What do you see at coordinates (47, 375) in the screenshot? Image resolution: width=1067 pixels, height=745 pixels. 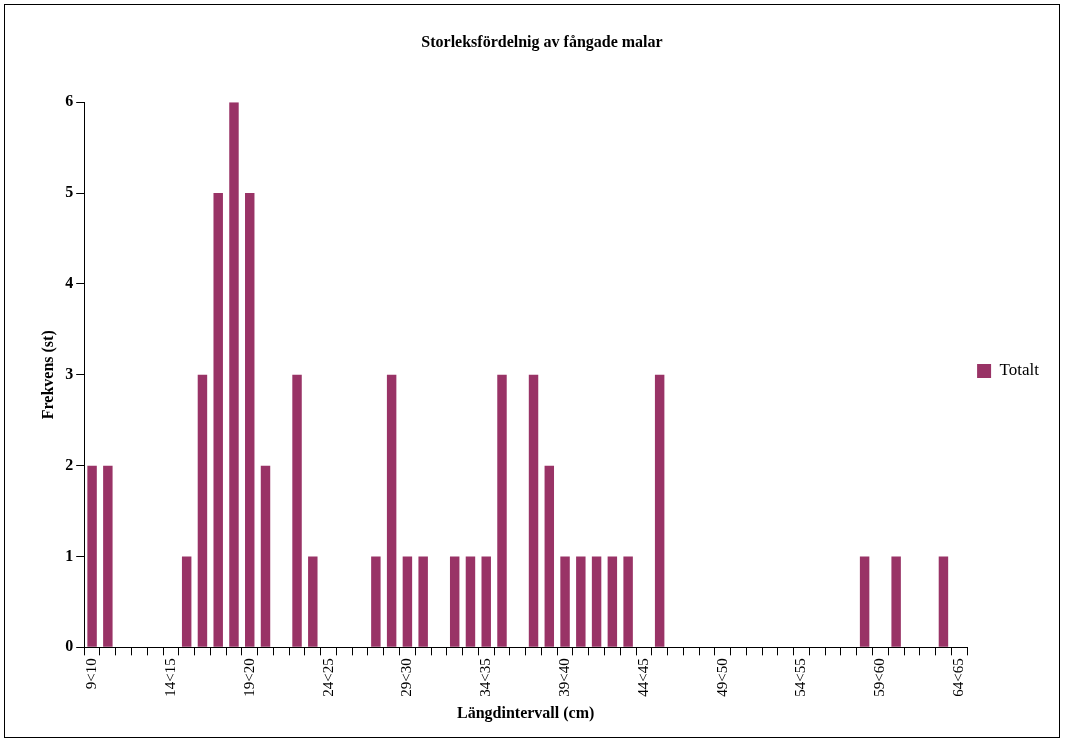 I see `y-axis-title: Frekvens (st)` at bounding box center [47, 375].